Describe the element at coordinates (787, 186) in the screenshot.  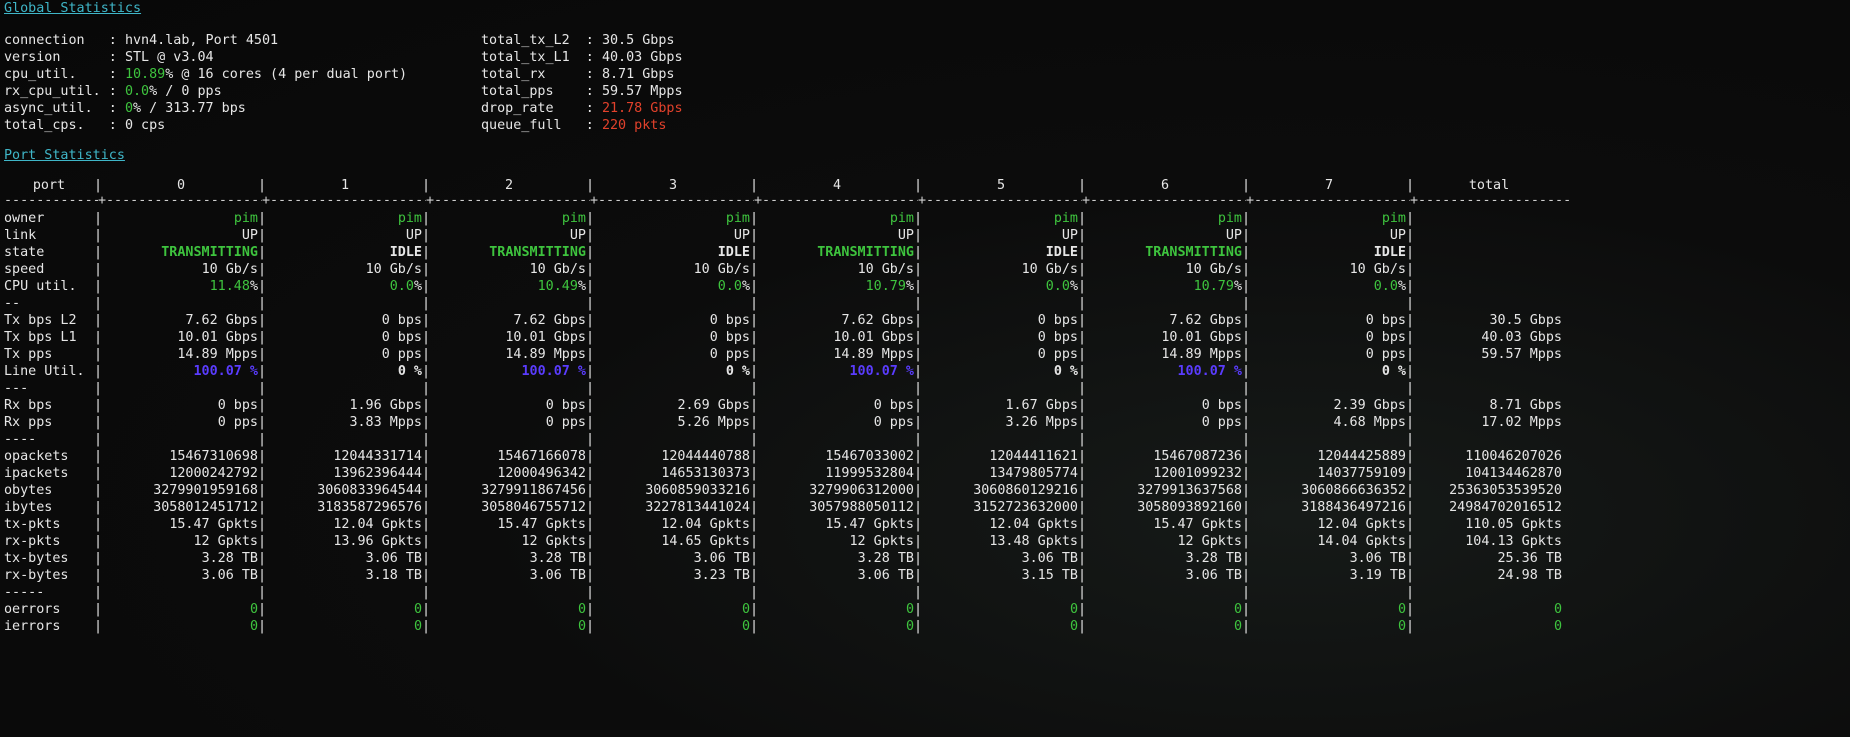
I see `table-header-row: port | 0 | 1 | 2 | 3 | 4 | 5 | 6 | 7 | total` at that location.